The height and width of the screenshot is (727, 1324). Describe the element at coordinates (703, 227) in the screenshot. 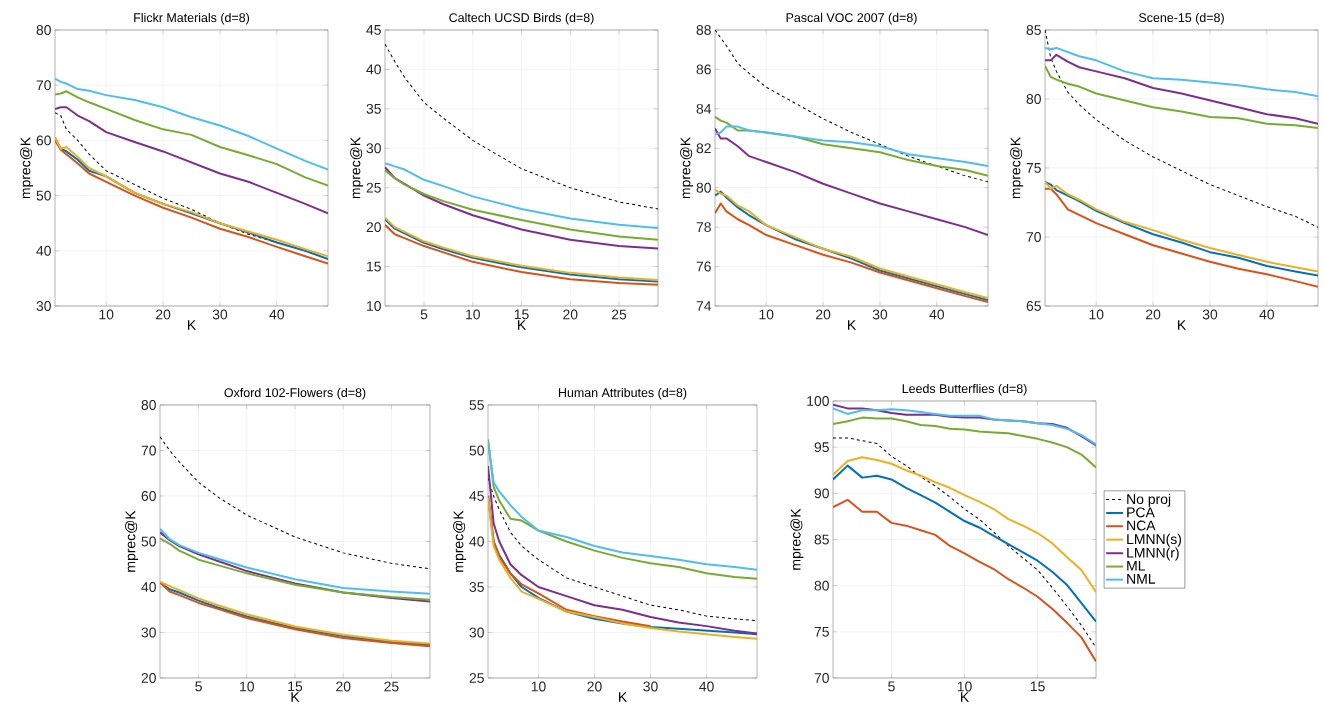

I see `y-tick-label: 78` at that location.